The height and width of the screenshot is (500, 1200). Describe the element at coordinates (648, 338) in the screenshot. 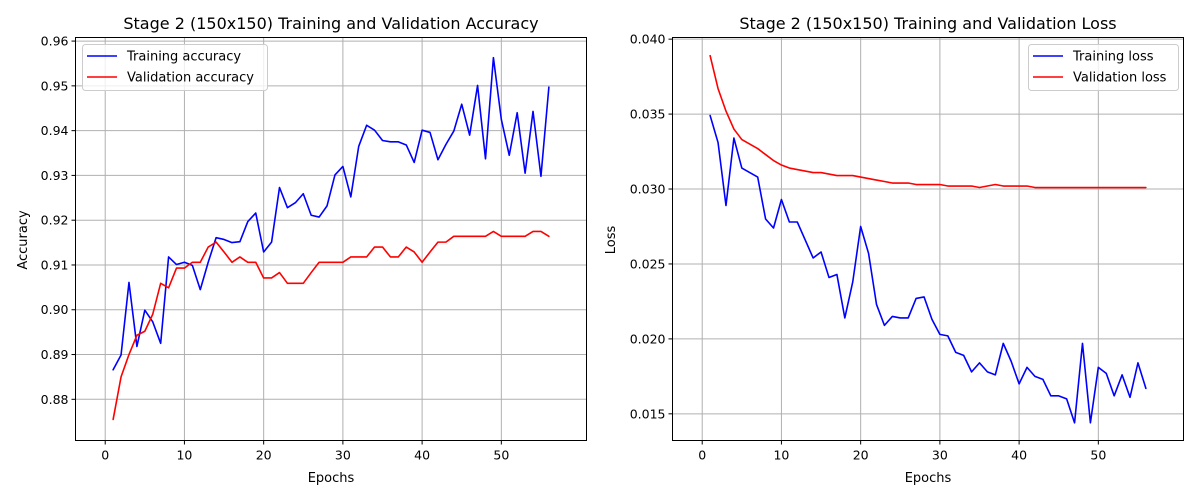

I see `loss-y-tick-label: 0.020` at that location.